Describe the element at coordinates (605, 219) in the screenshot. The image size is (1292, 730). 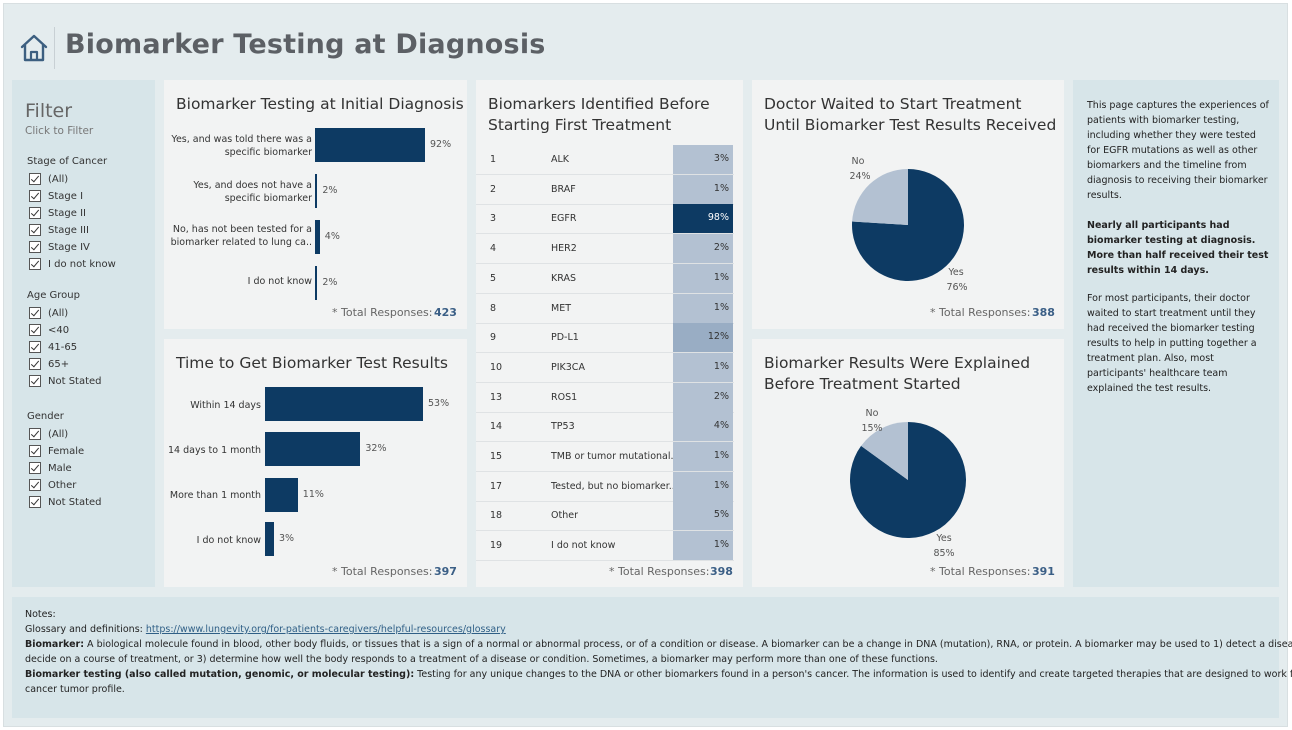
I see `table-row: 3 EGFR 98%` at that location.